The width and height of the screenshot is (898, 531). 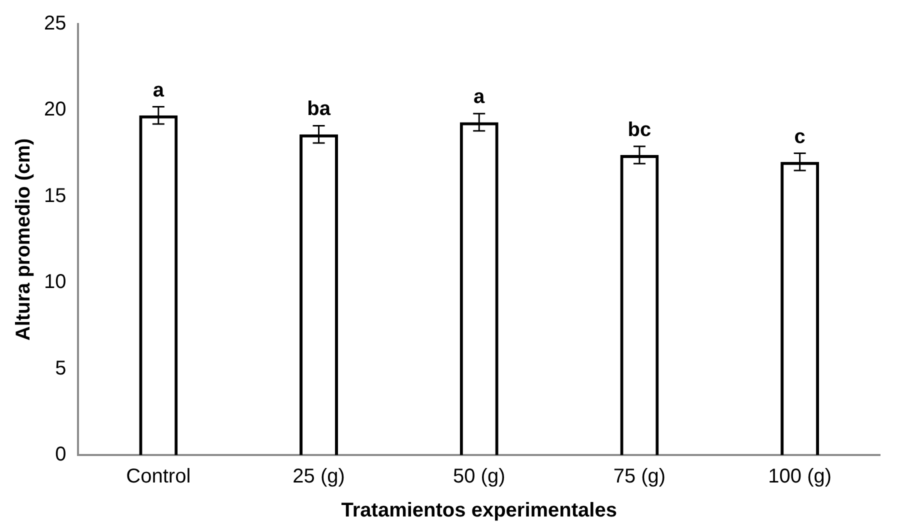 I want to click on y-tick-label: 20, so click(x=55, y=109).